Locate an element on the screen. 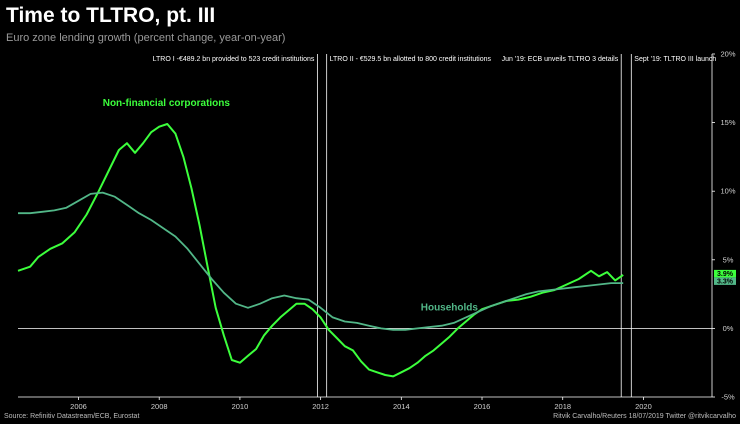  y-tick-label: -5% is located at coordinates (728, 397).